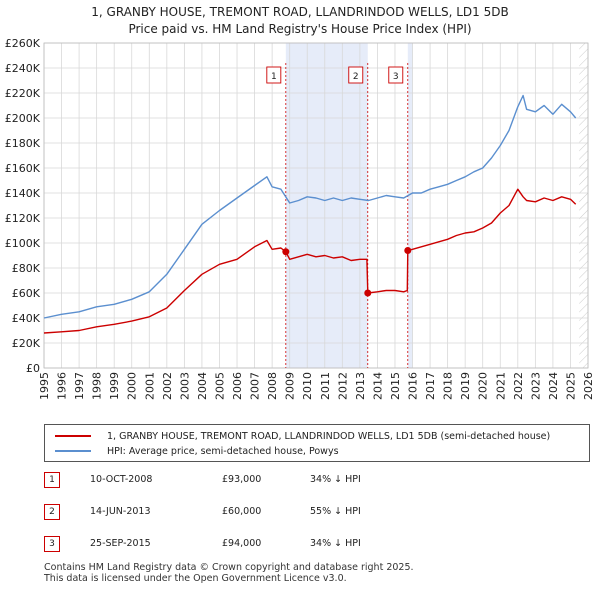  Describe the element at coordinates (120, 543) in the screenshot. I see `transaction-date: 25-SEP-2015` at that location.